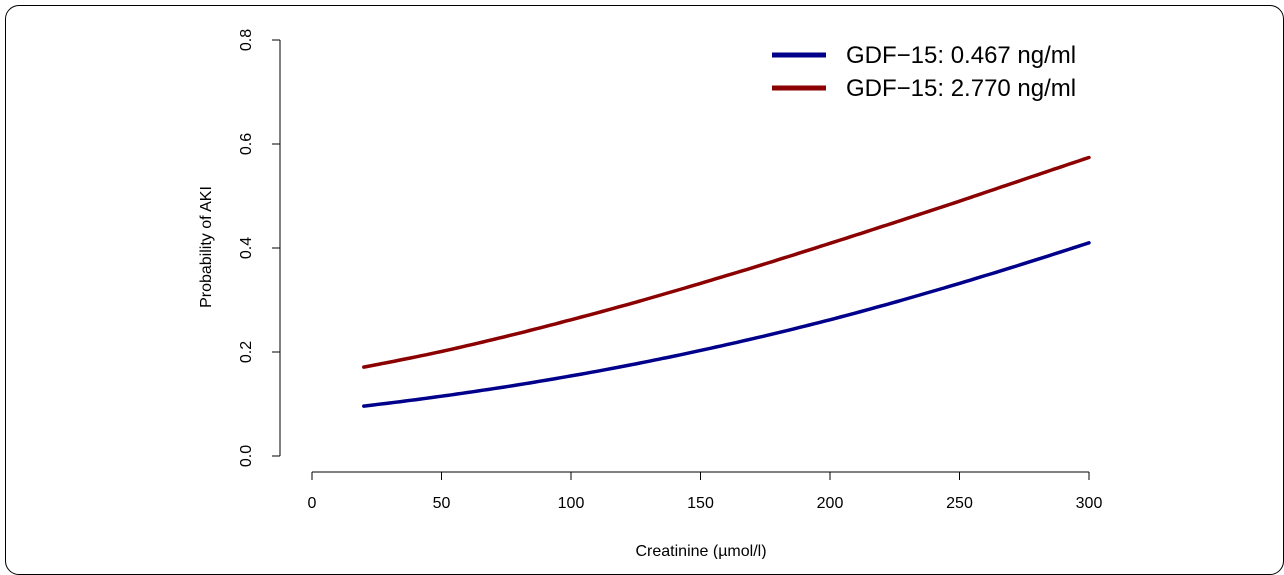 This screenshot has width=1284, height=575. Describe the element at coordinates (246, 352) in the screenshot. I see `y-tick-label: 0.2` at that location.